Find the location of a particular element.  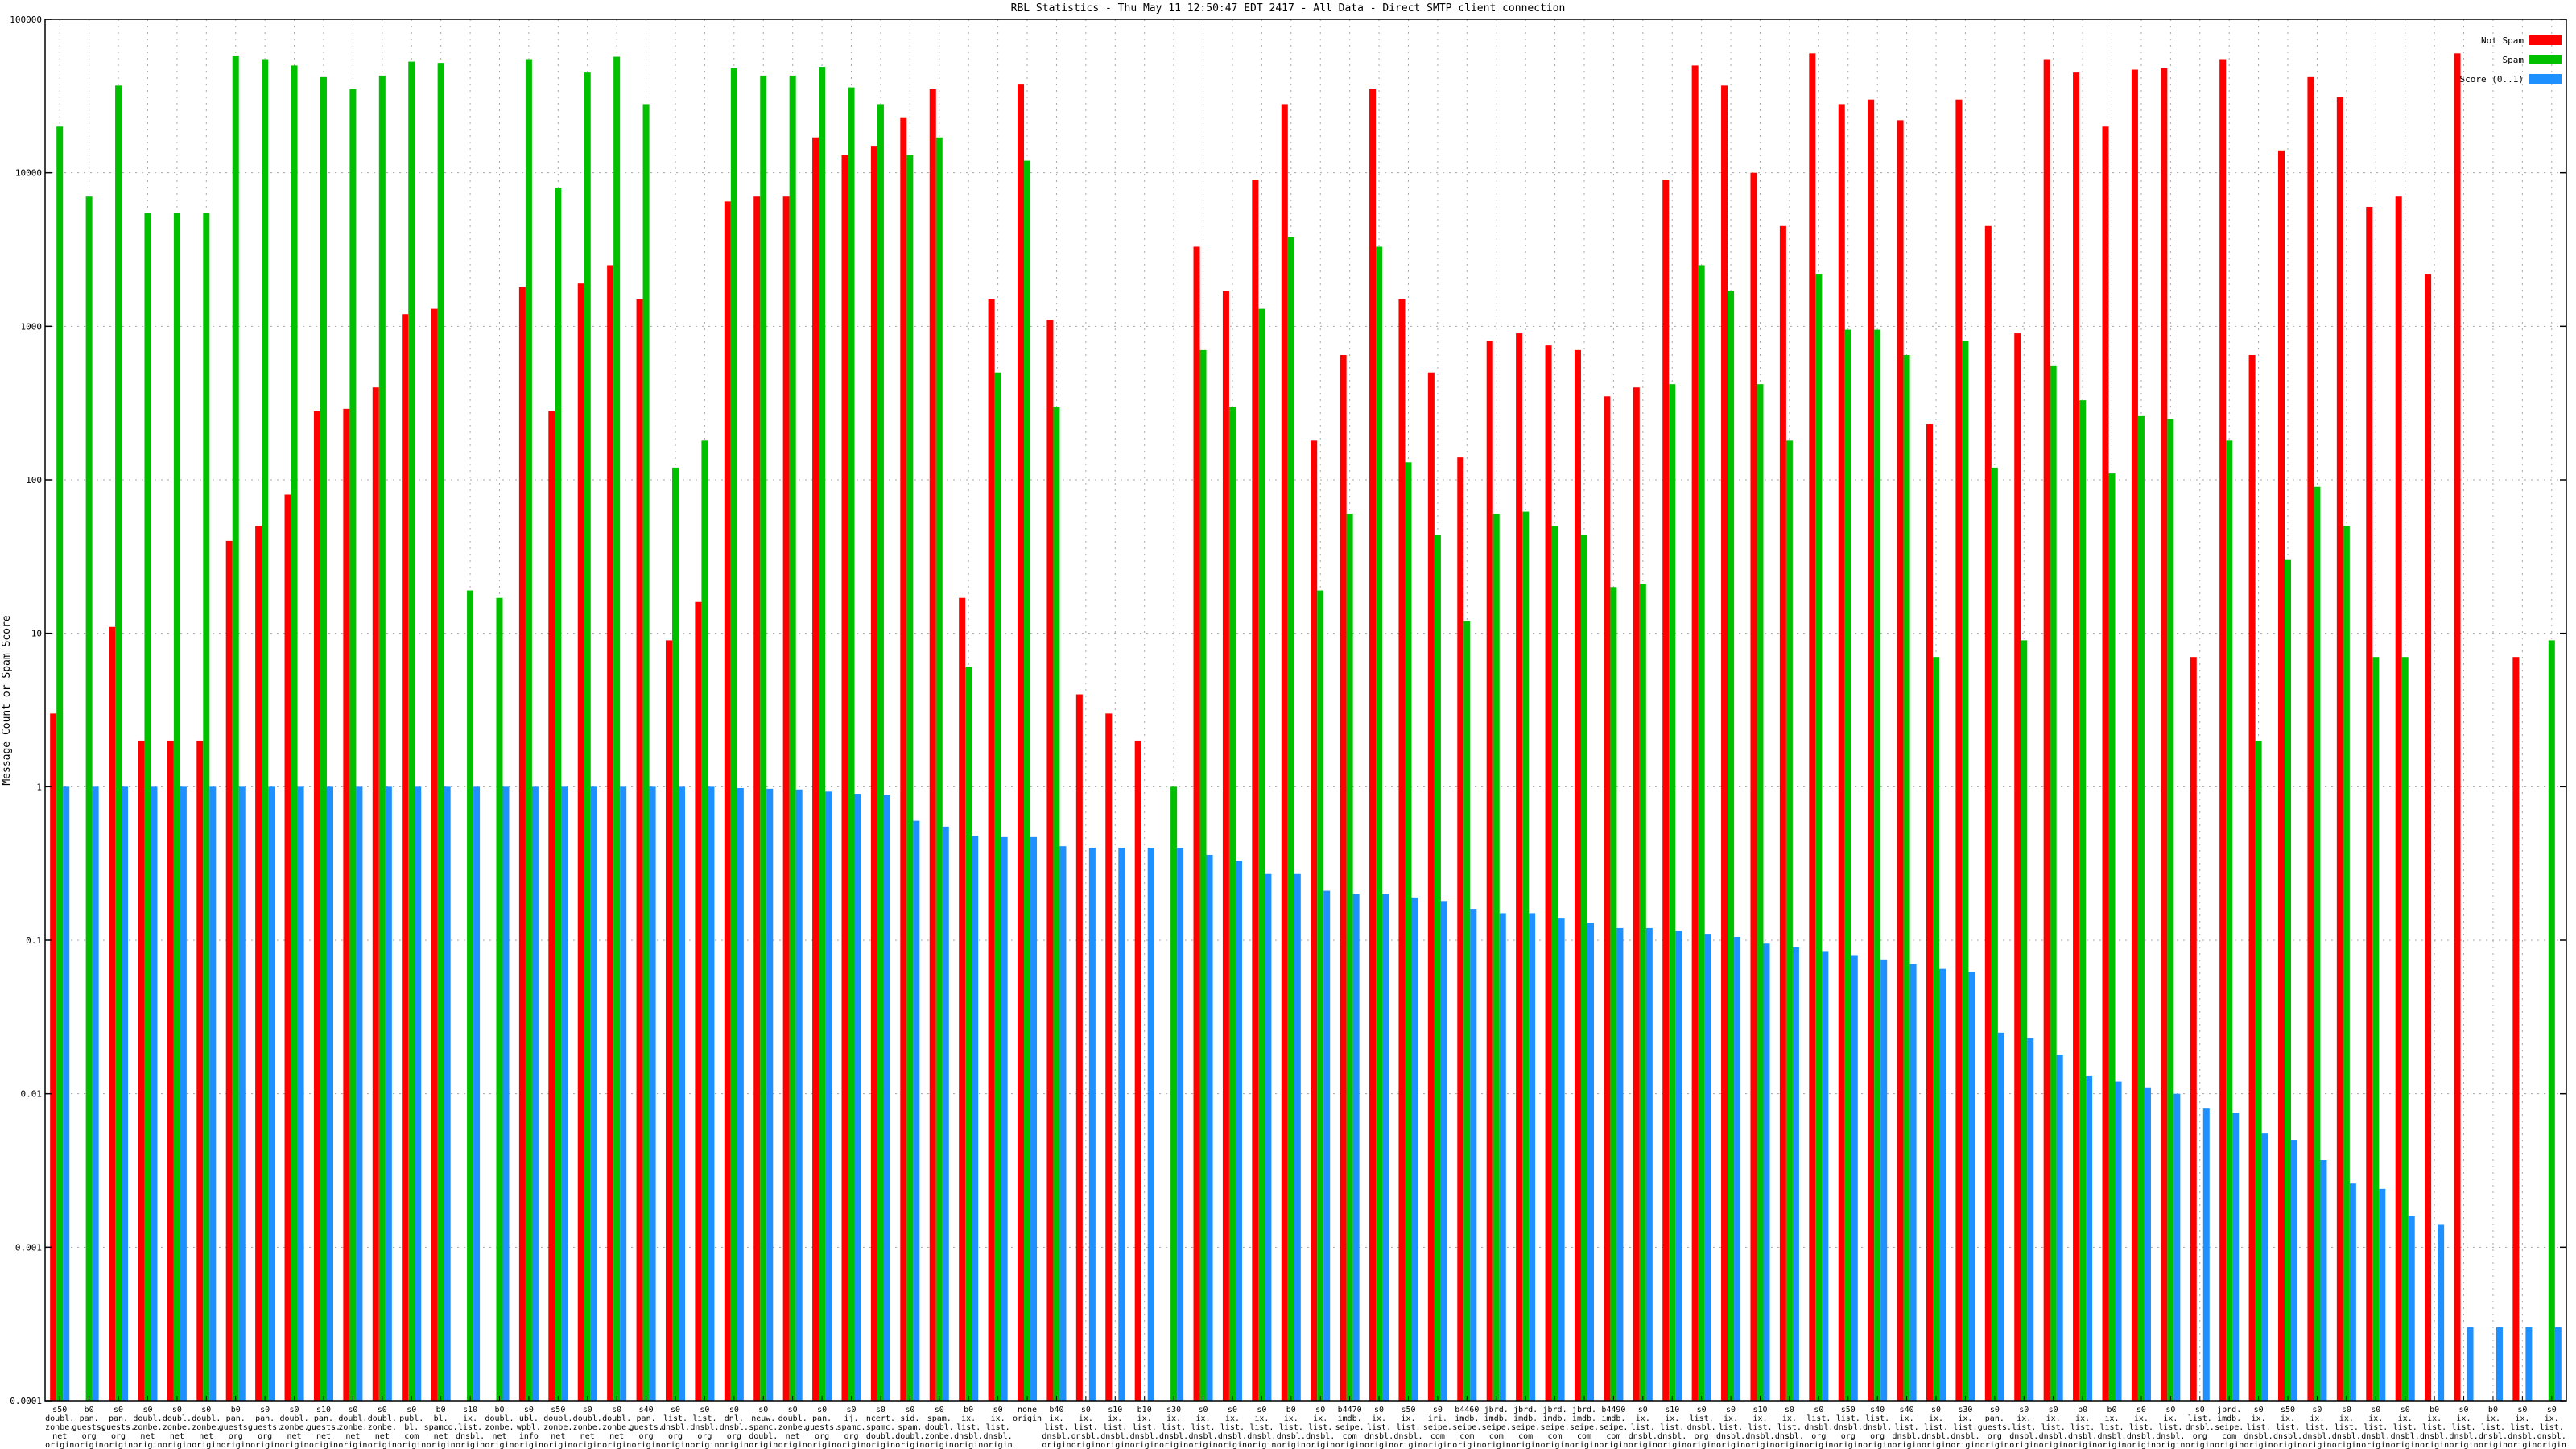

y-tick-label: 0.0001 is located at coordinates (26, 1401).